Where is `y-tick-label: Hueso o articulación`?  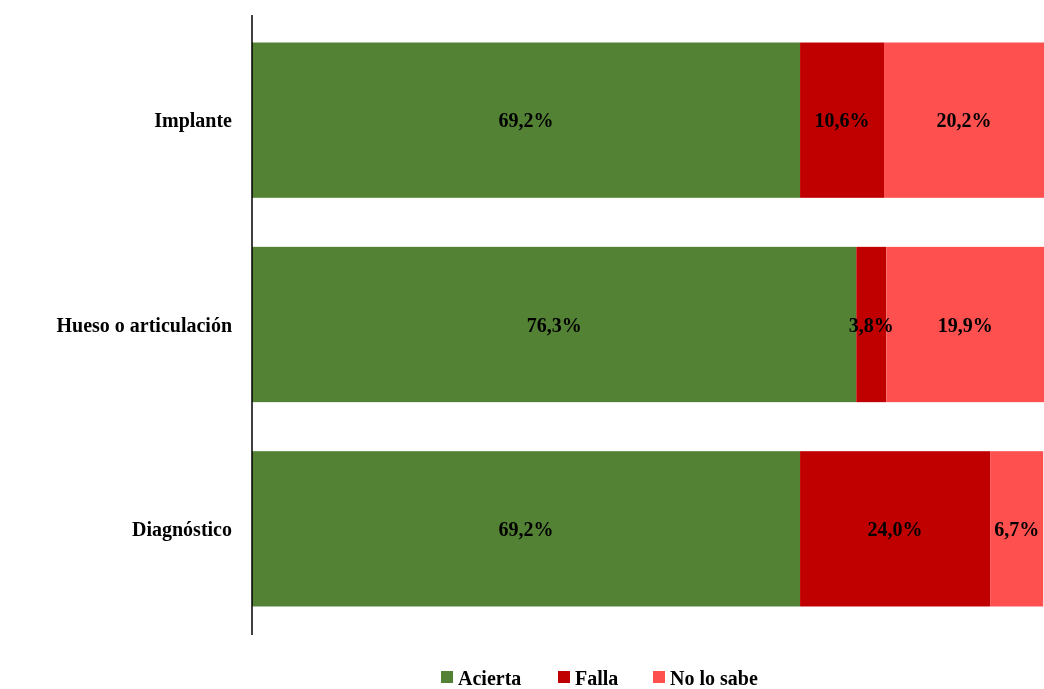 y-tick-label: Hueso o articulación is located at coordinates (144, 324).